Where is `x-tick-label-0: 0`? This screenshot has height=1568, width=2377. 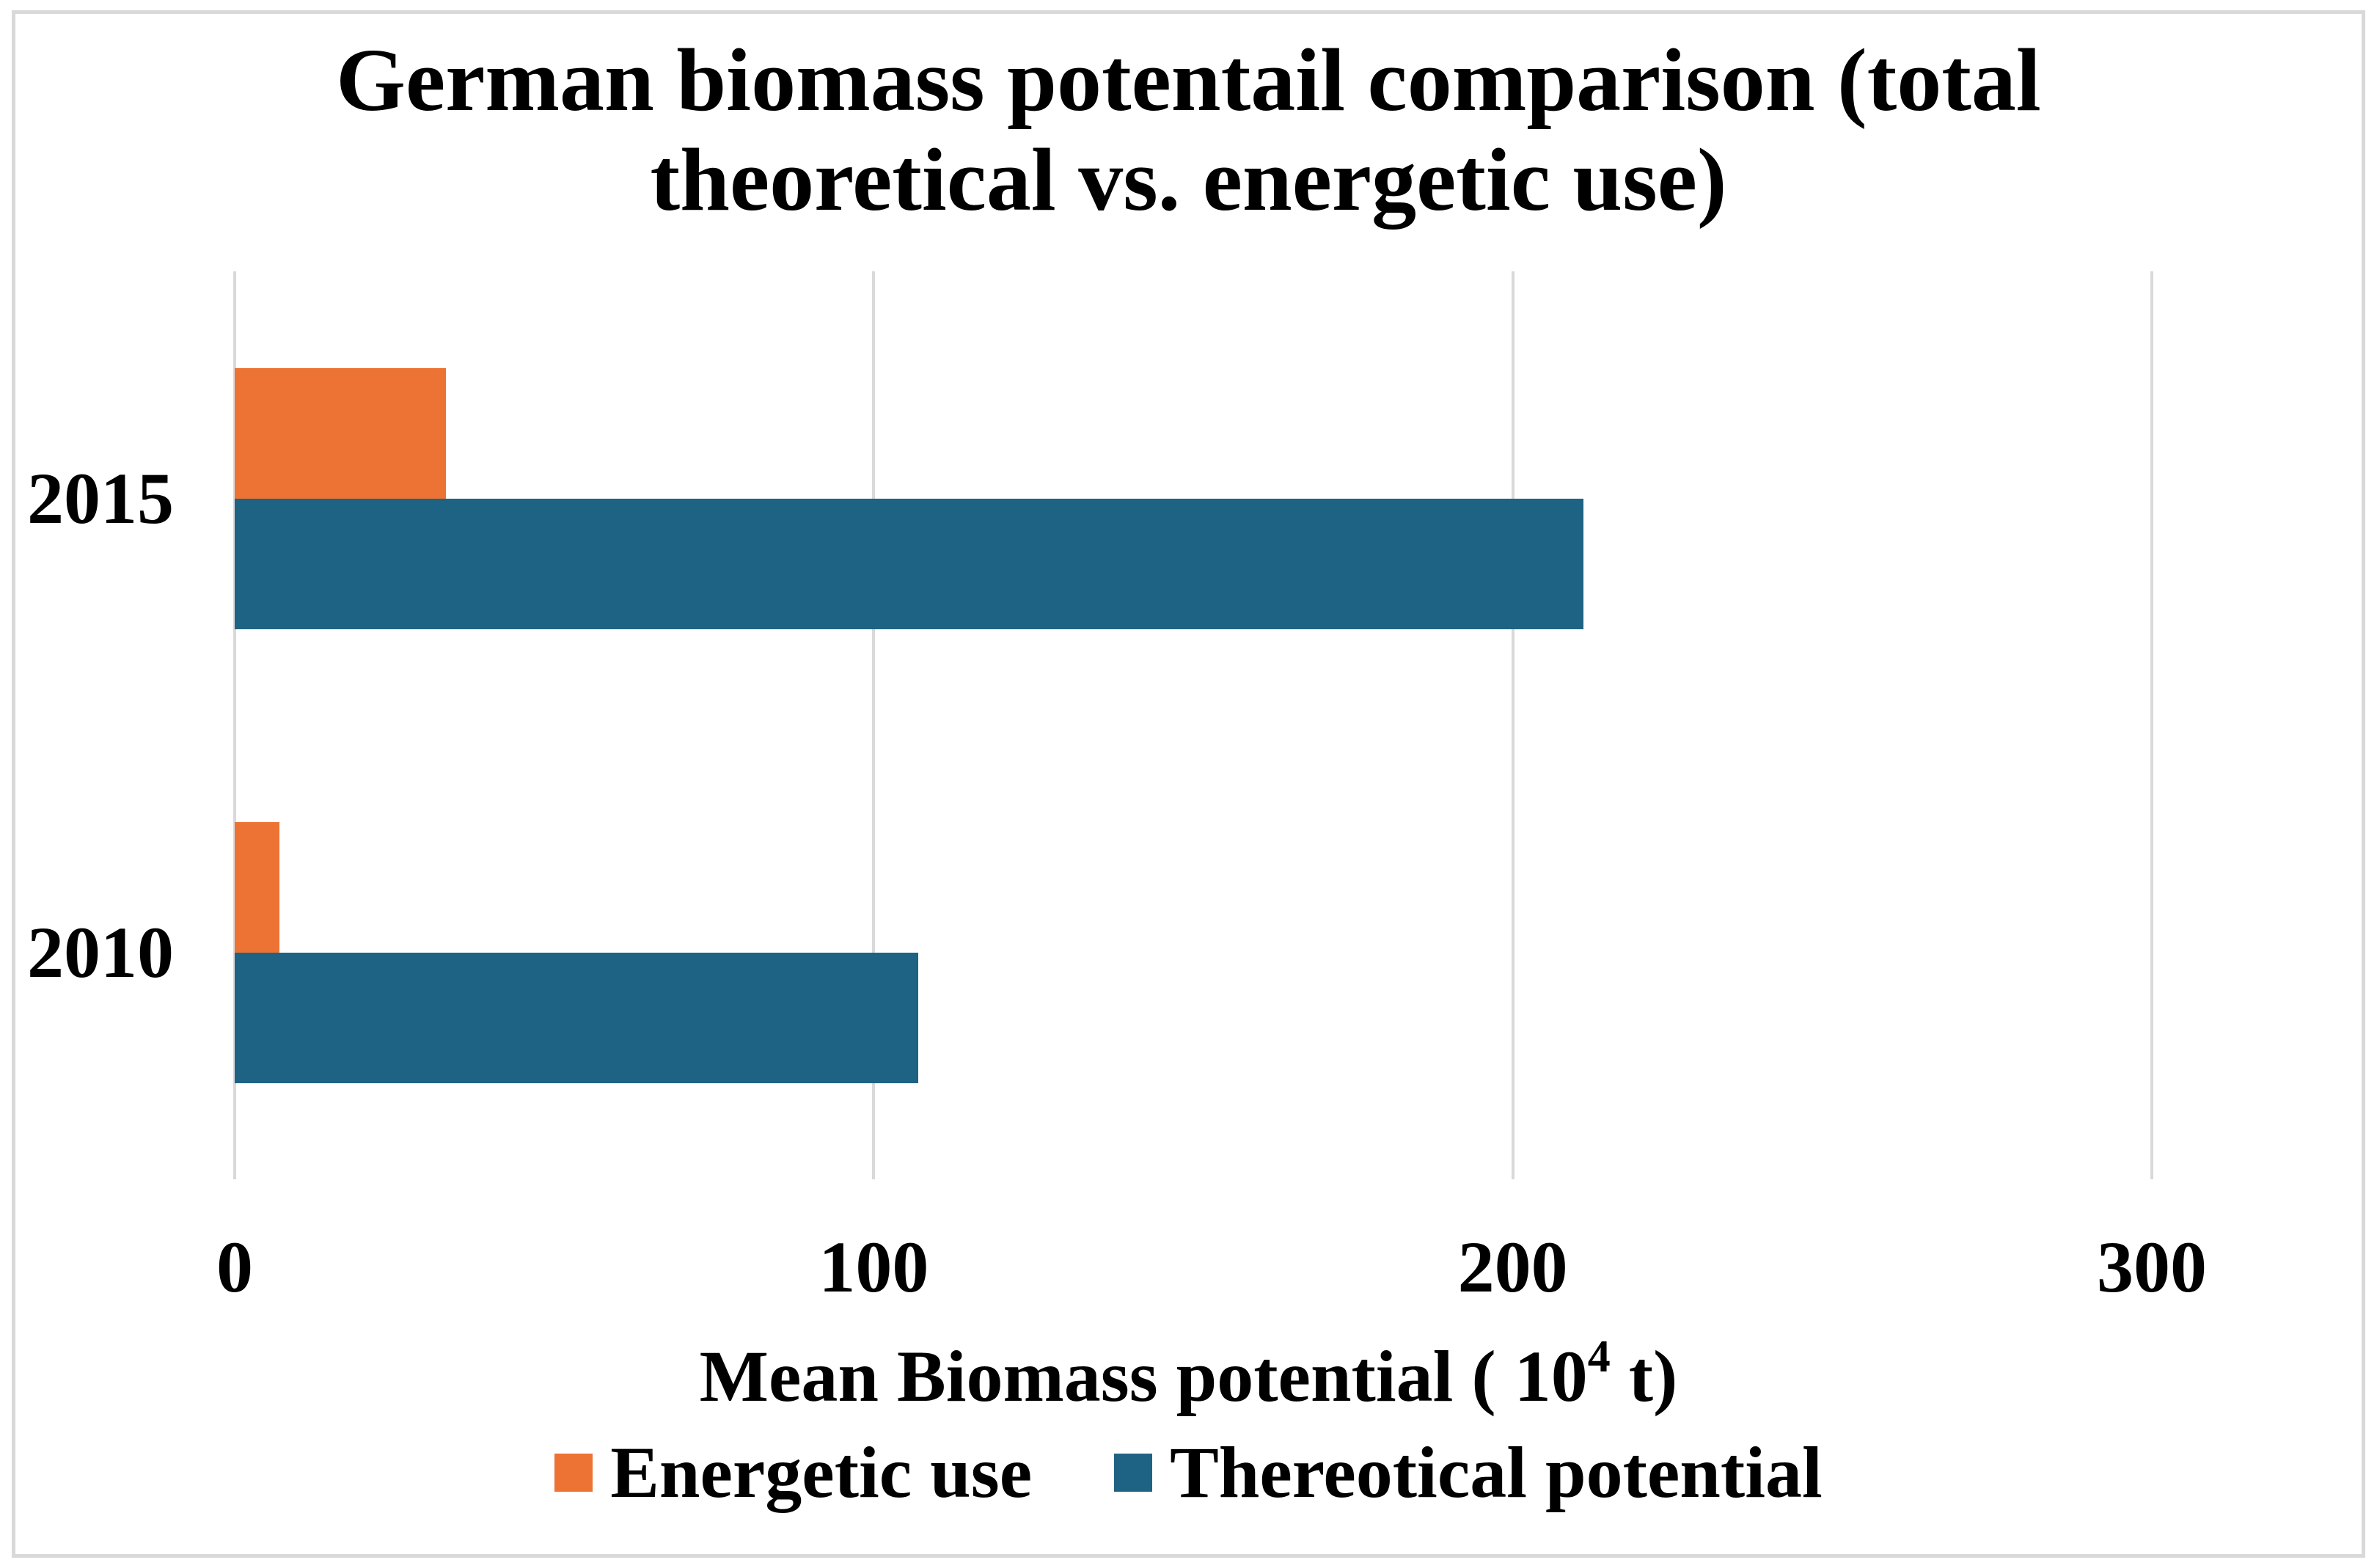
x-tick-label-0: 0 is located at coordinates (234, 1267).